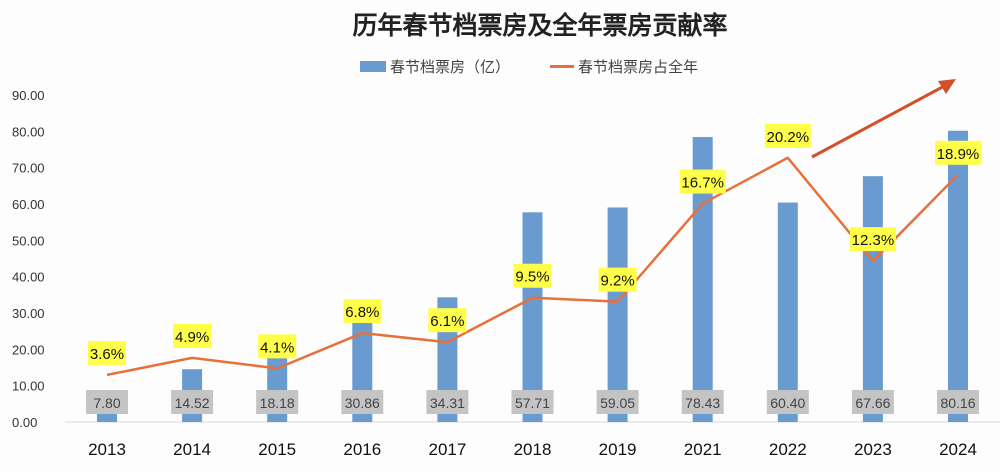 The width and height of the screenshot is (1000, 472). I want to click on bar-data-label: 7.80, so click(106, 403).